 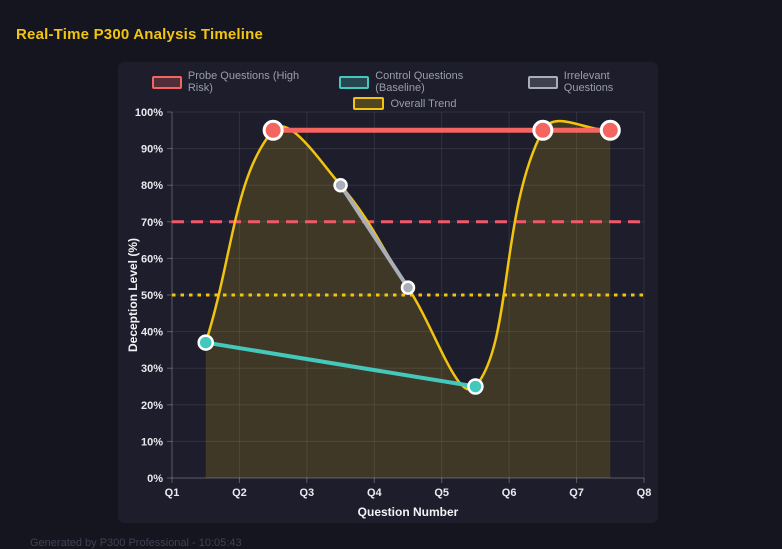 I want to click on y-tick-label: 90%, so click(x=152, y=150).